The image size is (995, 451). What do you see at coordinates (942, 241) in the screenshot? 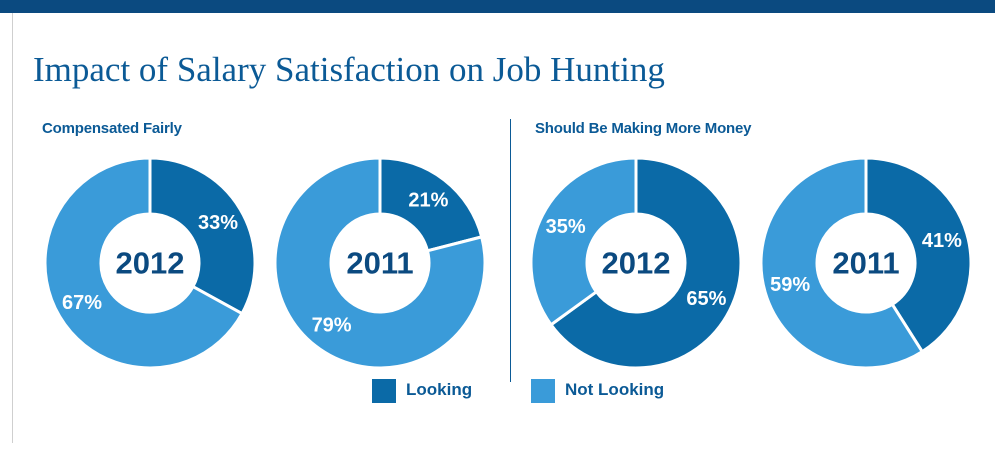
I see `slice-label-looking: 41%` at bounding box center [942, 241].